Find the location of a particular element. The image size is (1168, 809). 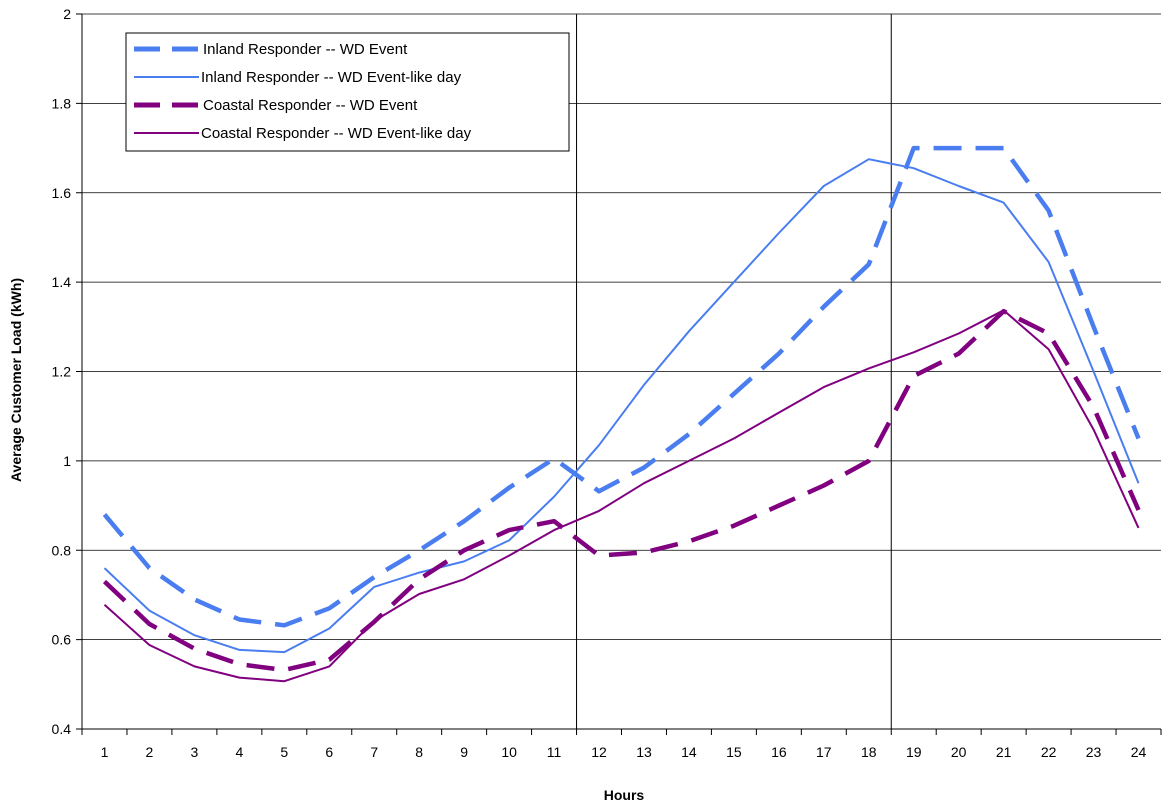

x-tick-label: 11 is located at coordinates (554, 752).